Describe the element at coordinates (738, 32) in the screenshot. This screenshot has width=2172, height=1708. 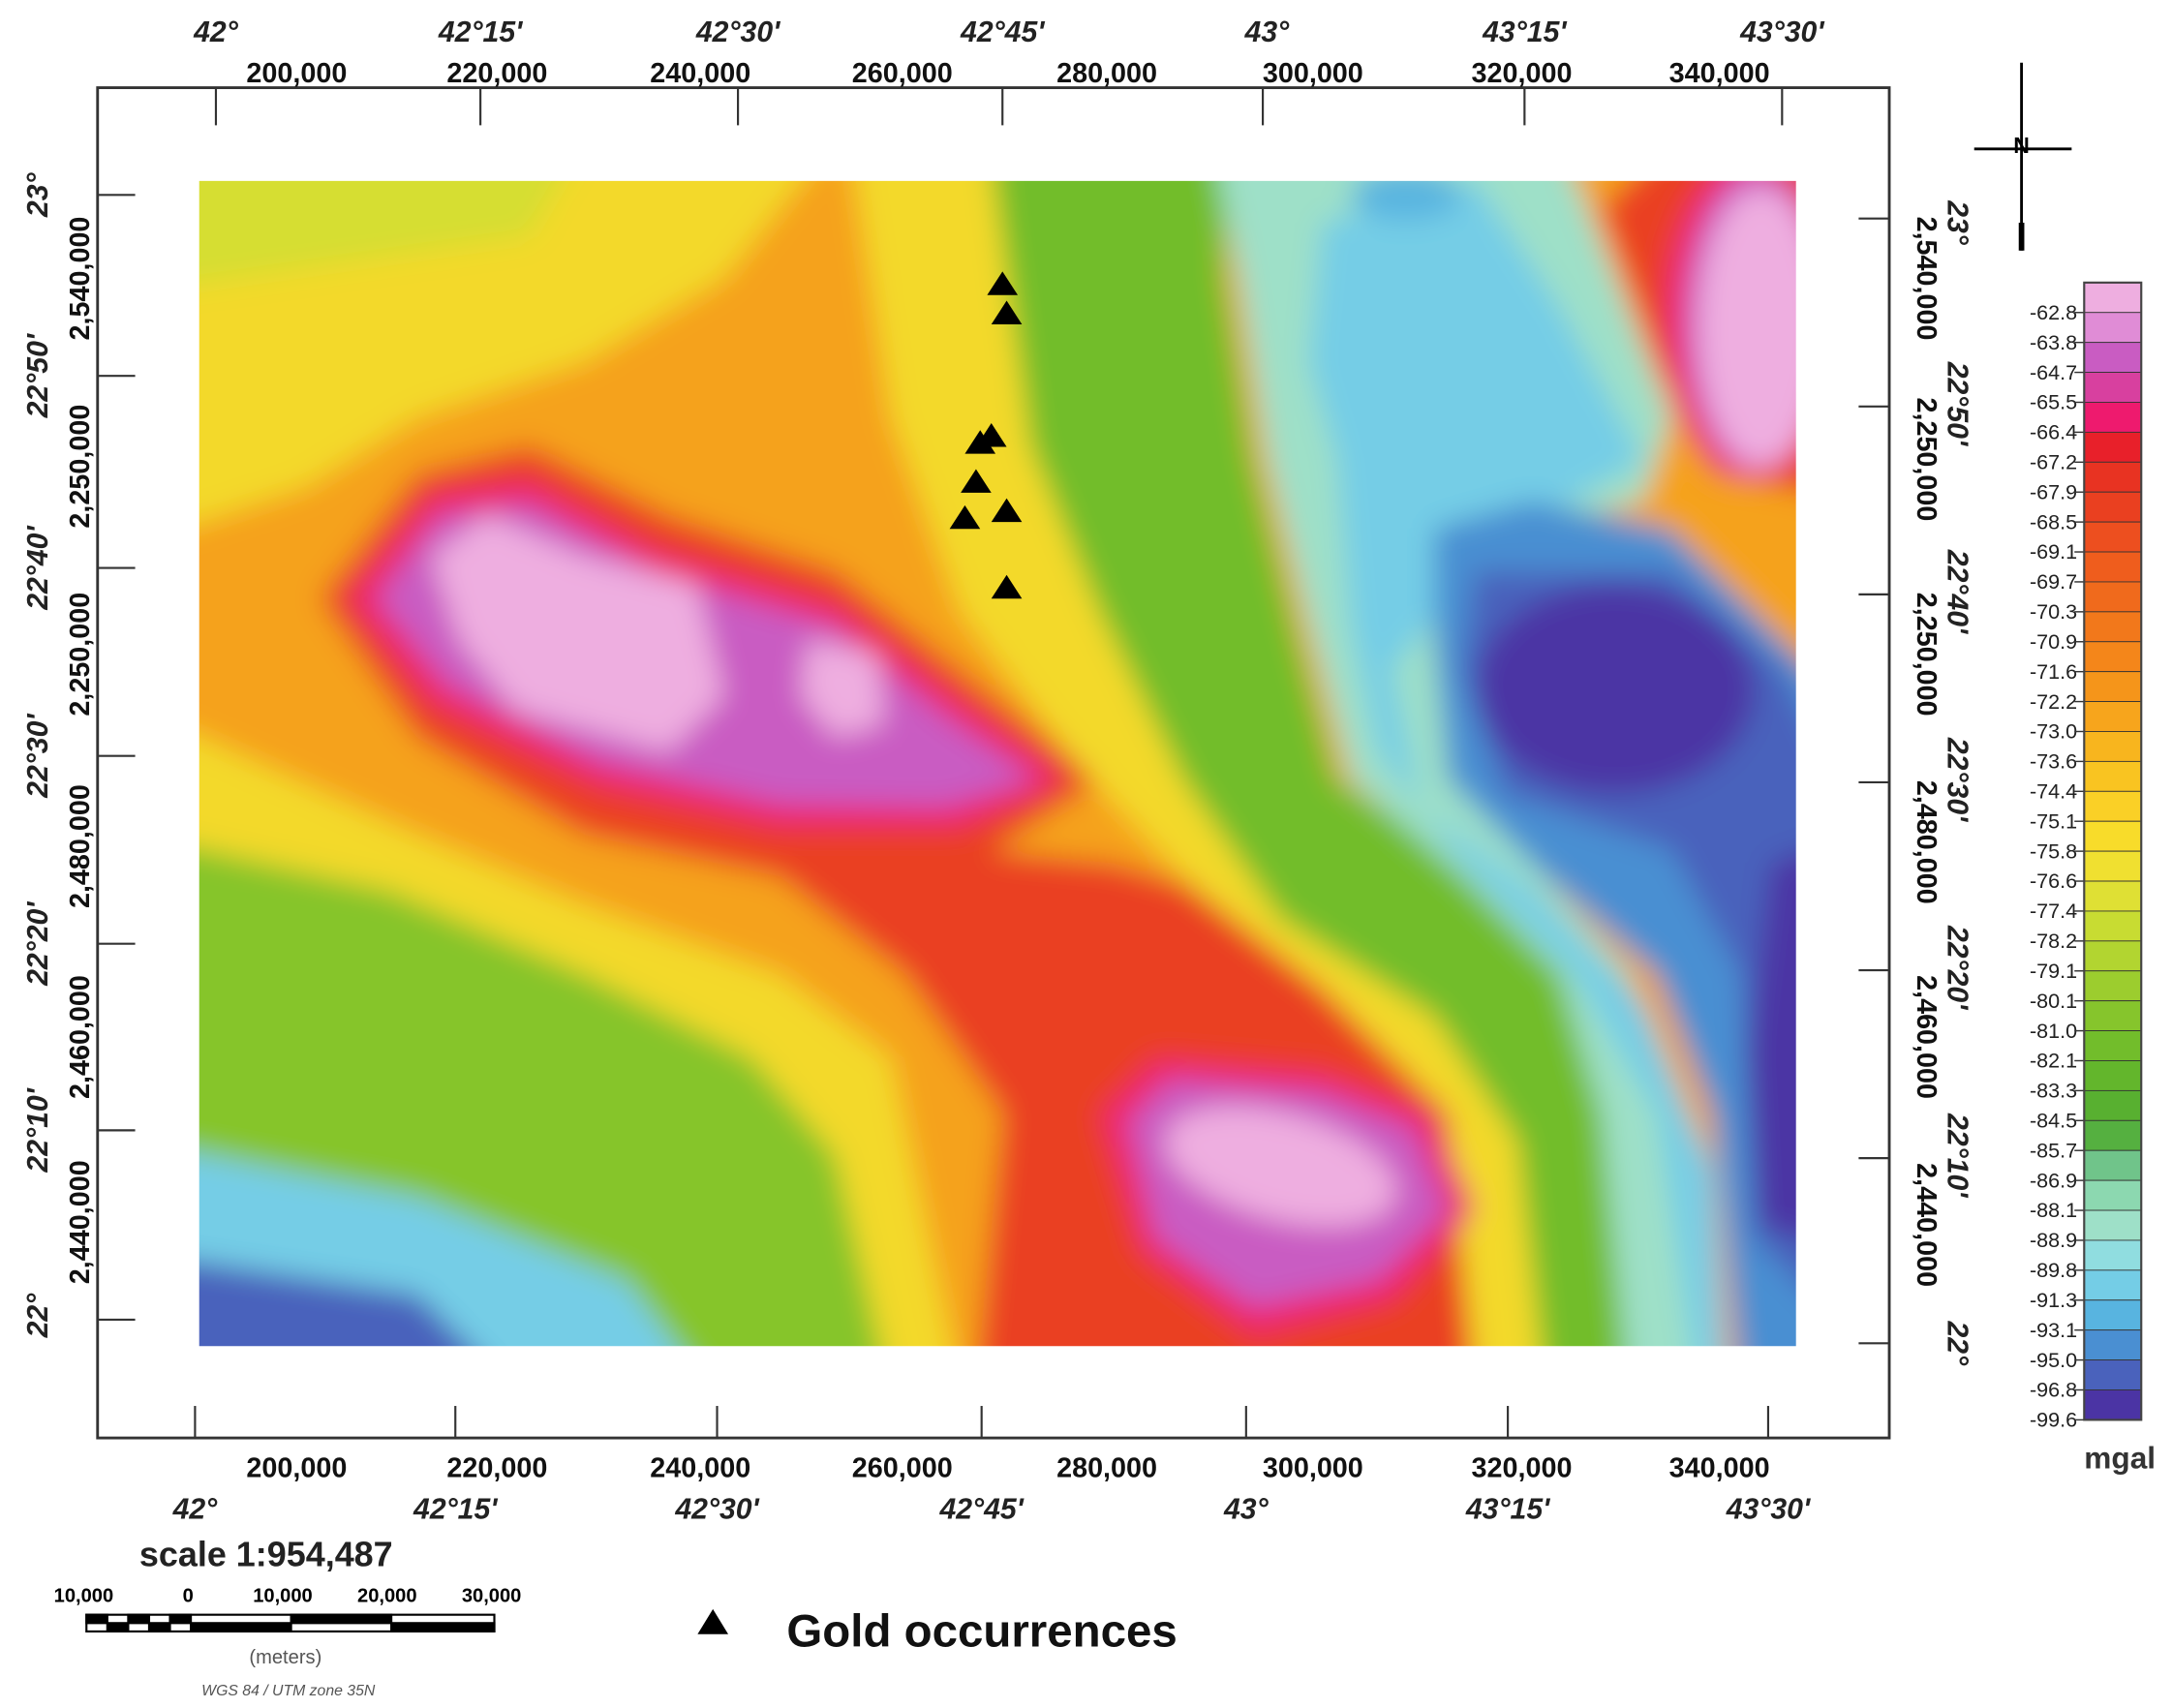
I see `coordinate-label: 42°30'` at that location.